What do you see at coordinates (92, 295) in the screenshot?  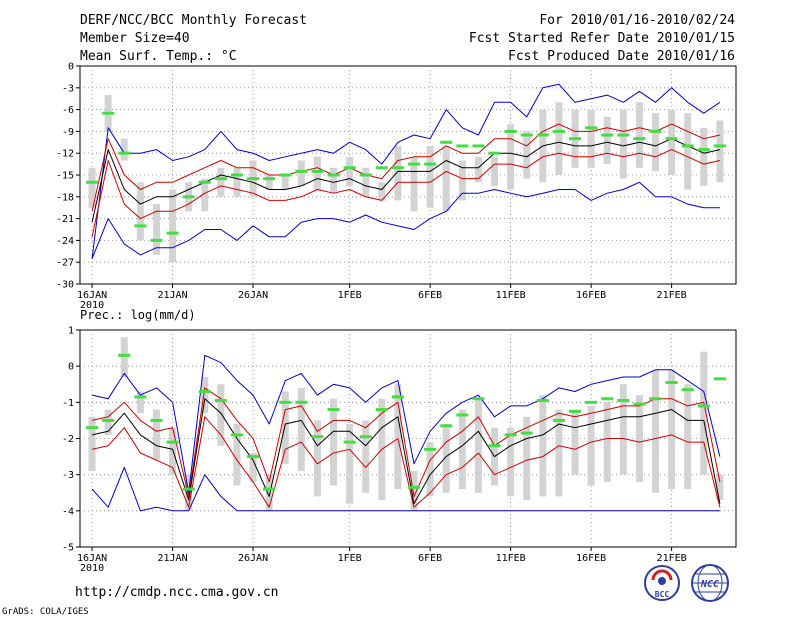 I see `temp-xtick-label: 16JAN` at bounding box center [92, 295].